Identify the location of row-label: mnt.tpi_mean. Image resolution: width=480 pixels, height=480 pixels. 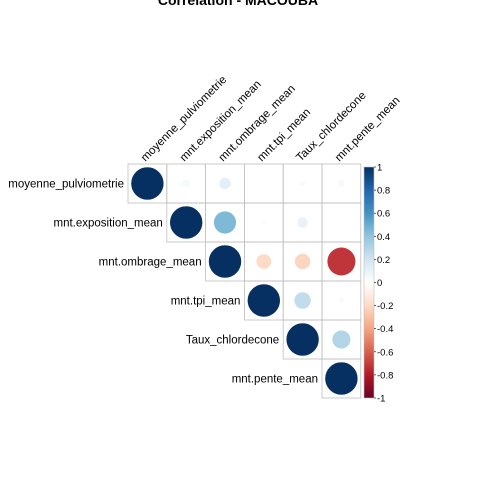
(206, 302).